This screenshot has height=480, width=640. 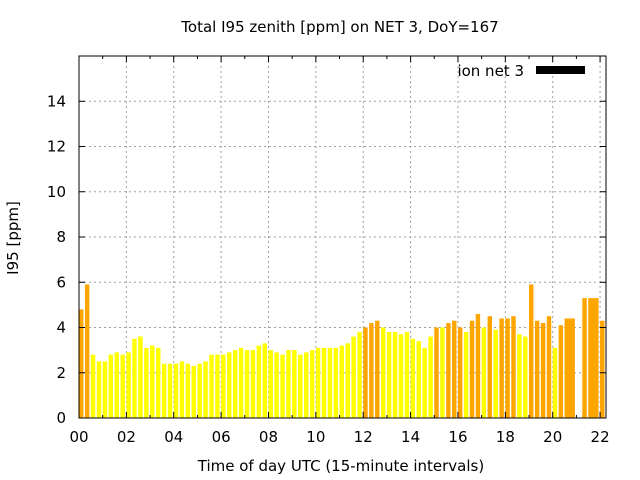 What do you see at coordinates (410, 437) in the screenshot?
I see `x-tick-label: 14` at bounding box center [410, 437].